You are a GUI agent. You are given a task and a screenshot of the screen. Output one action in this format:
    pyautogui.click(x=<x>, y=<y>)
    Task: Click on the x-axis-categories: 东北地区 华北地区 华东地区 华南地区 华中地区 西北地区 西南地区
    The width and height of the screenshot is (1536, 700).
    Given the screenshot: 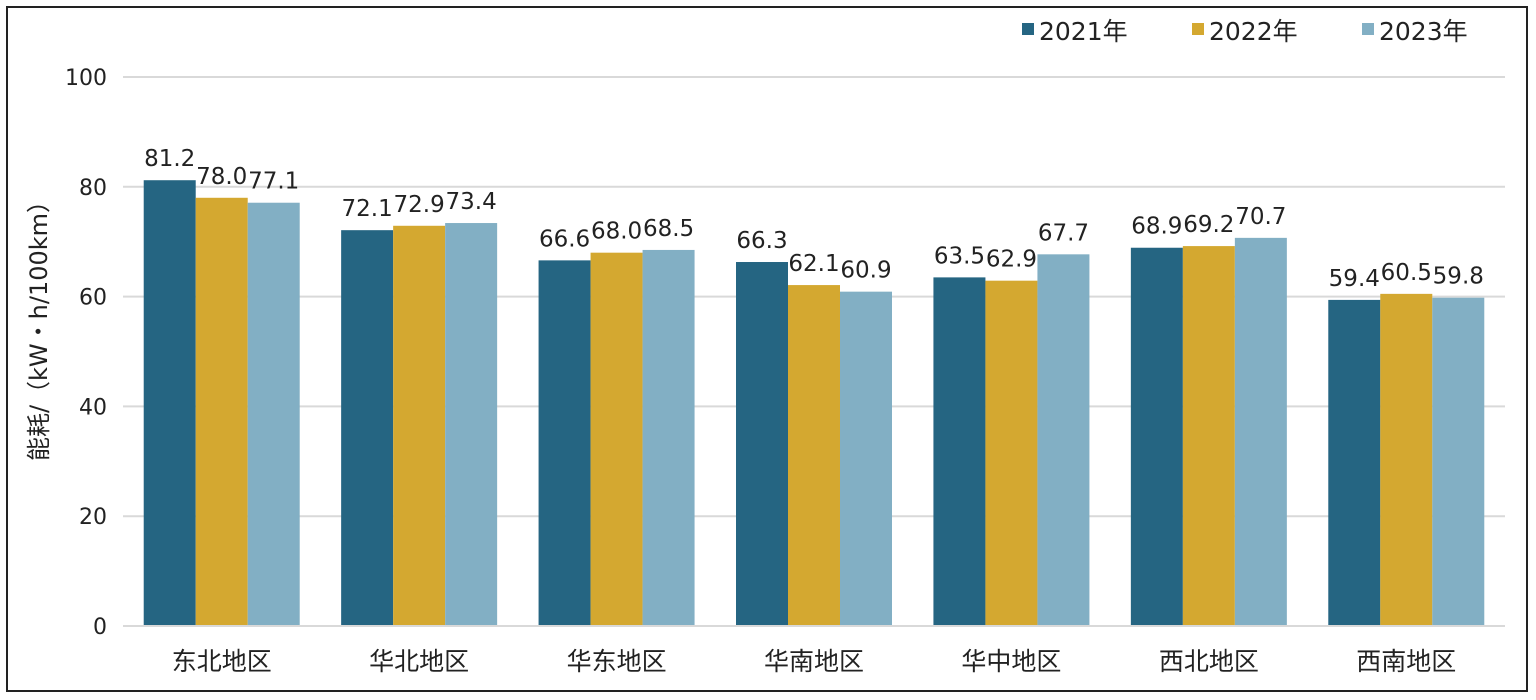 What is the action you would take?
    pyautogui.click(x=814, y=661)
    